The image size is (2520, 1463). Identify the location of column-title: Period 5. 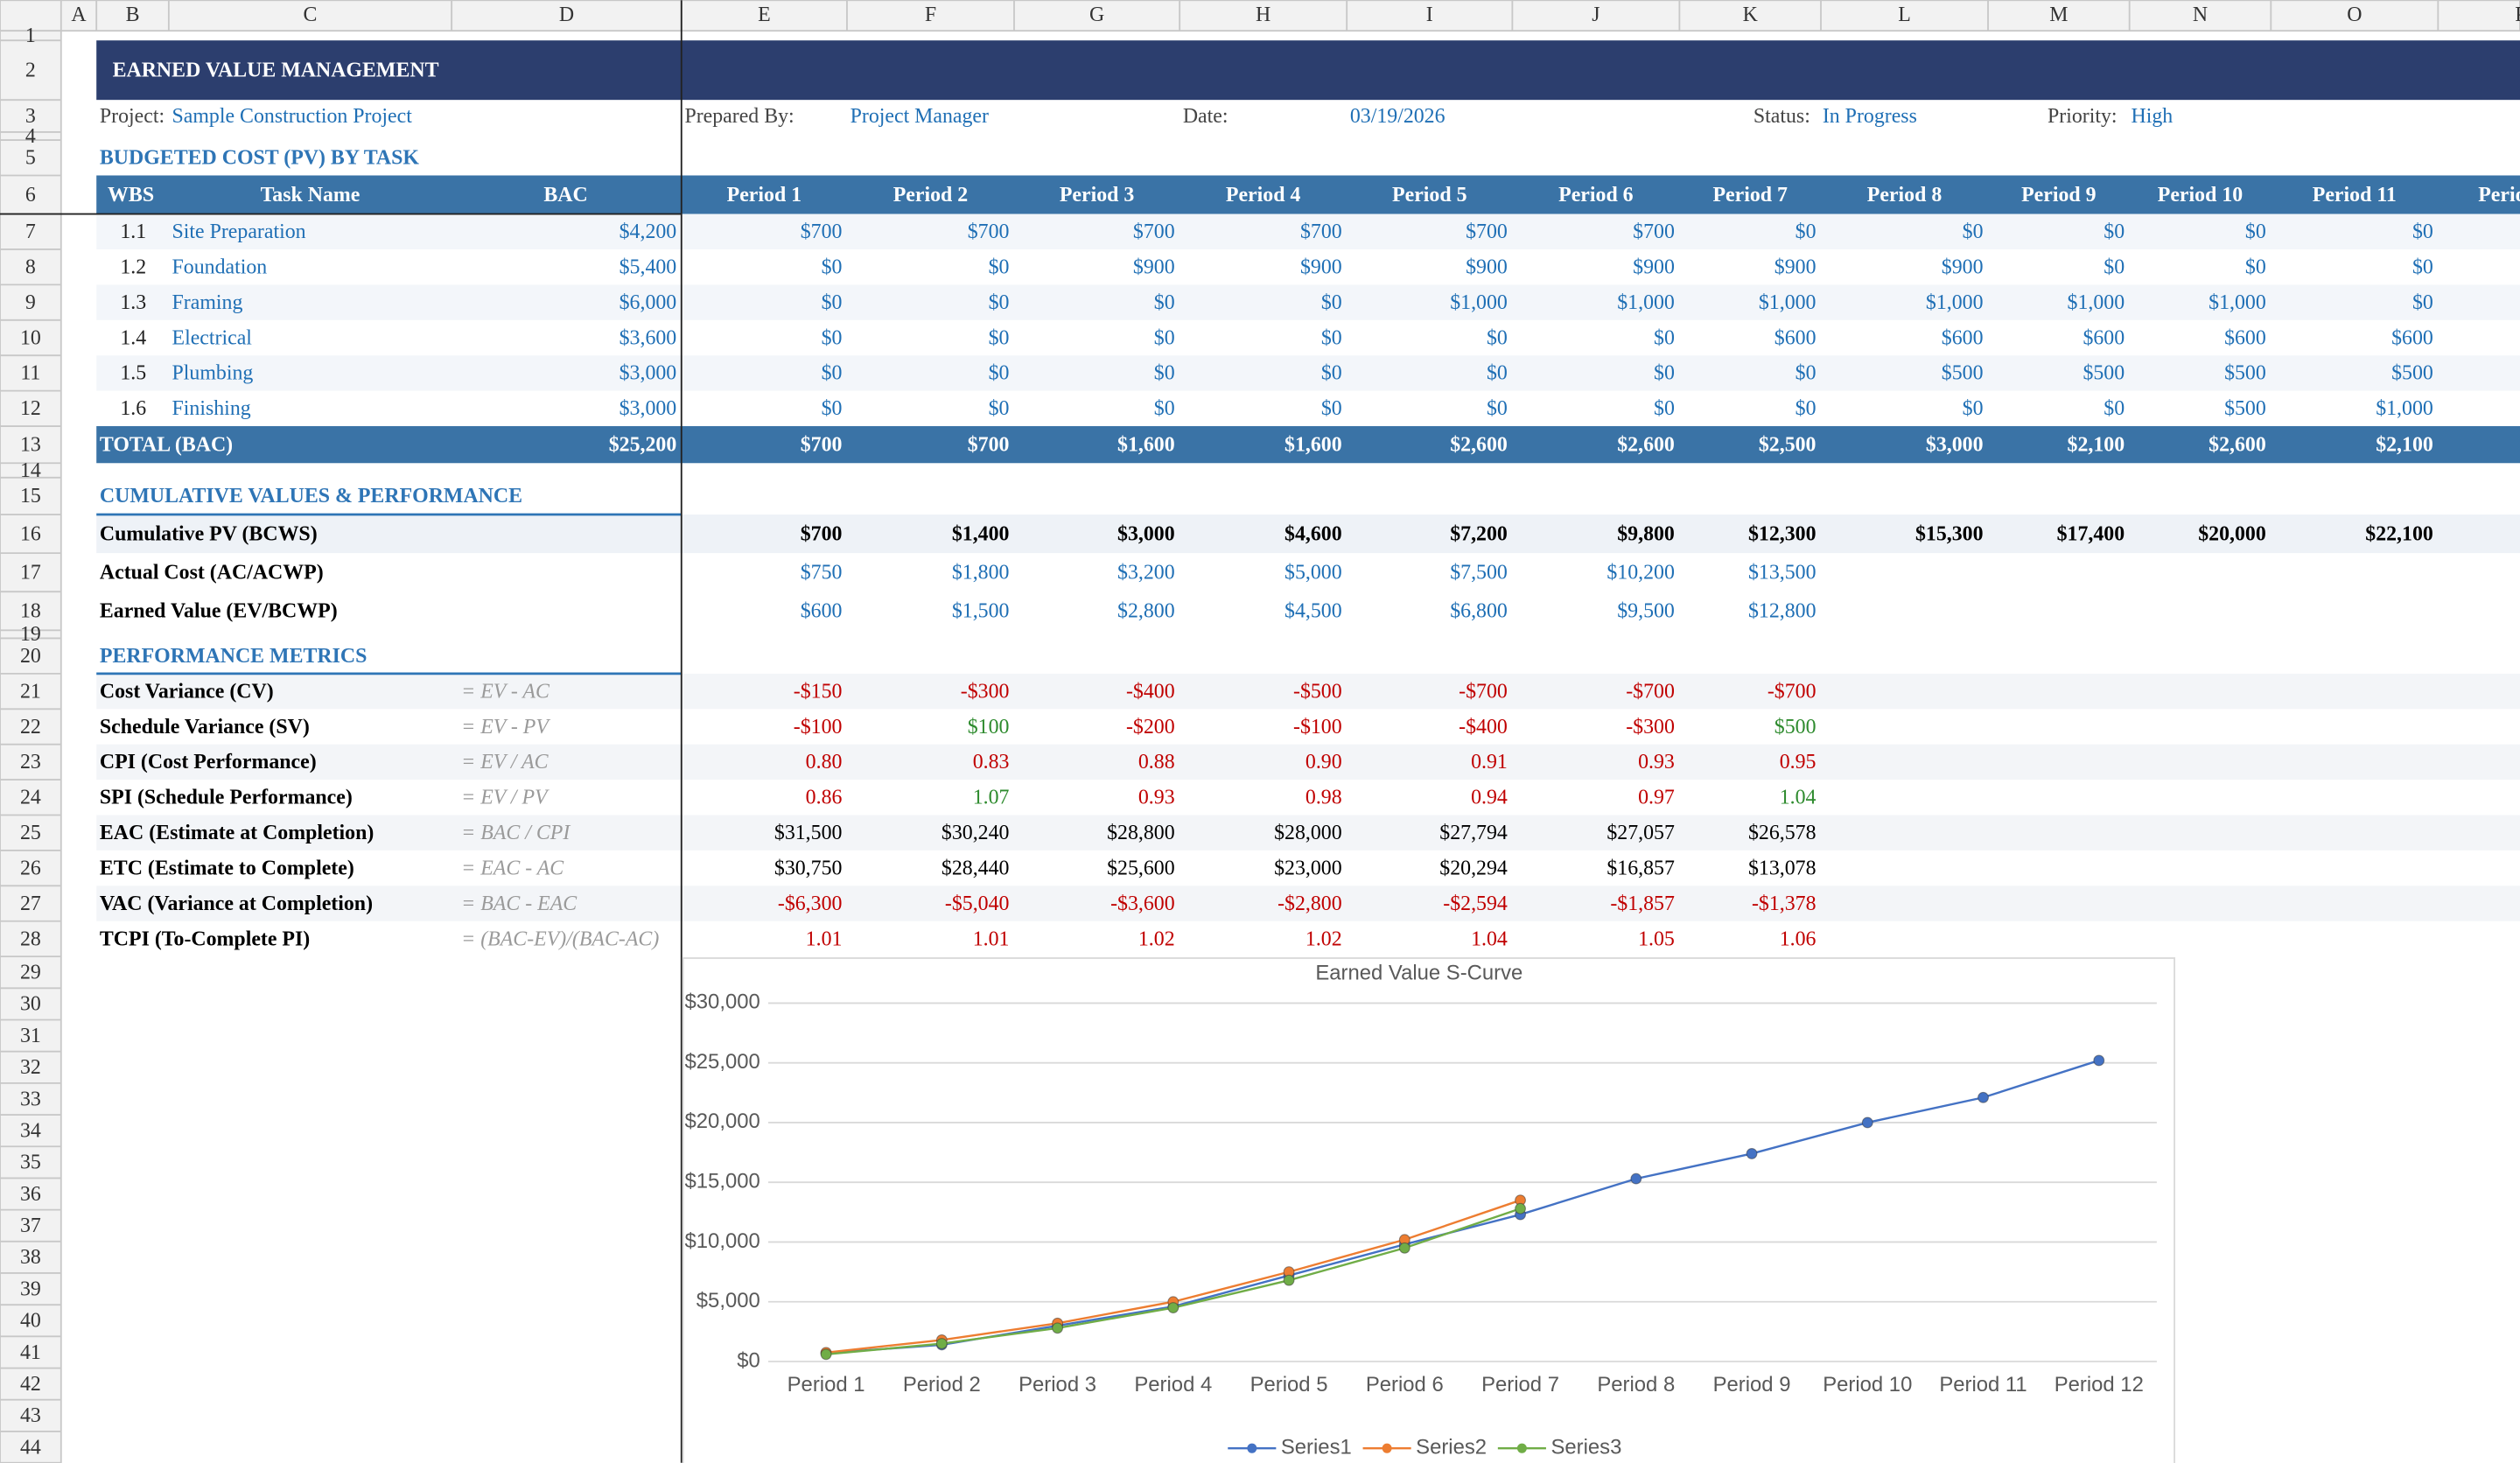
(1429, 195).